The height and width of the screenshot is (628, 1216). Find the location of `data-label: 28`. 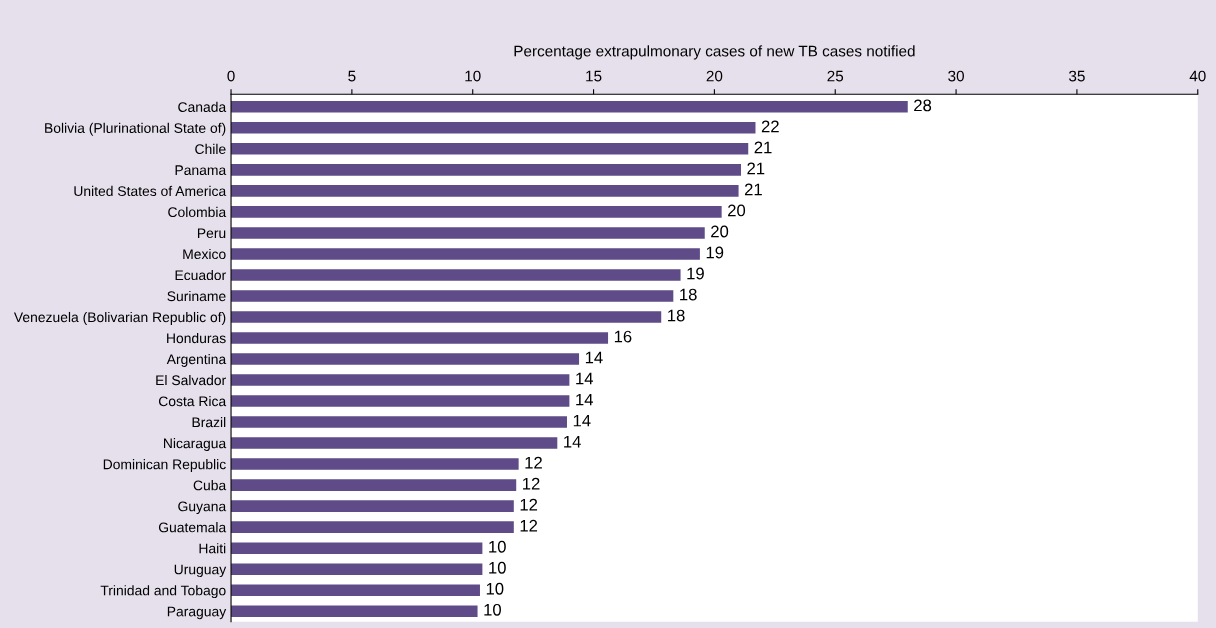

data-label: 28 is located at coordinates (923, 105).